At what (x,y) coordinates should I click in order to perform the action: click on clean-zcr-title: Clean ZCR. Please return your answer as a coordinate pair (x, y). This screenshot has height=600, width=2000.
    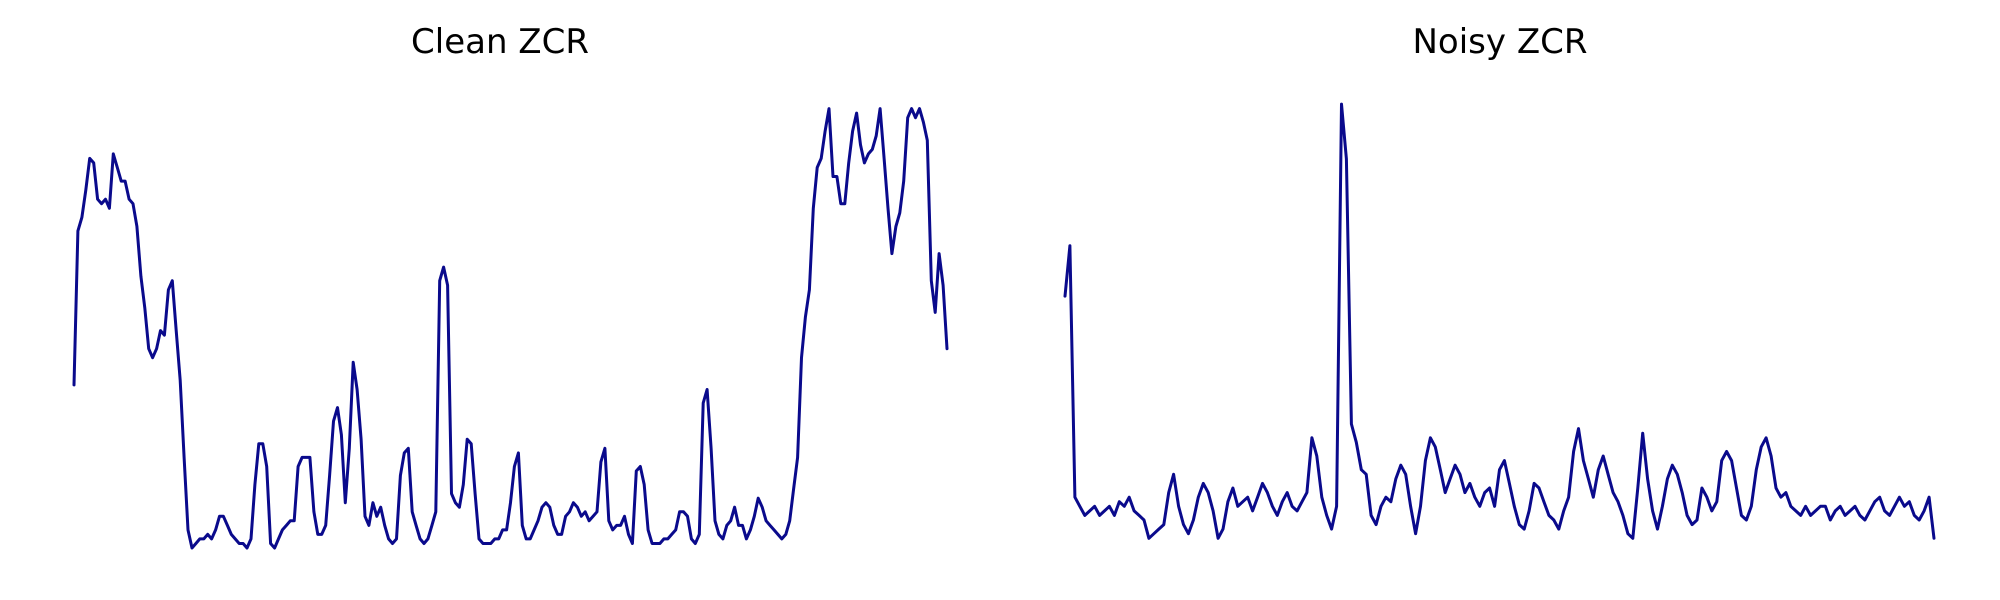
    Looking at the image, I should click on (500, 42).